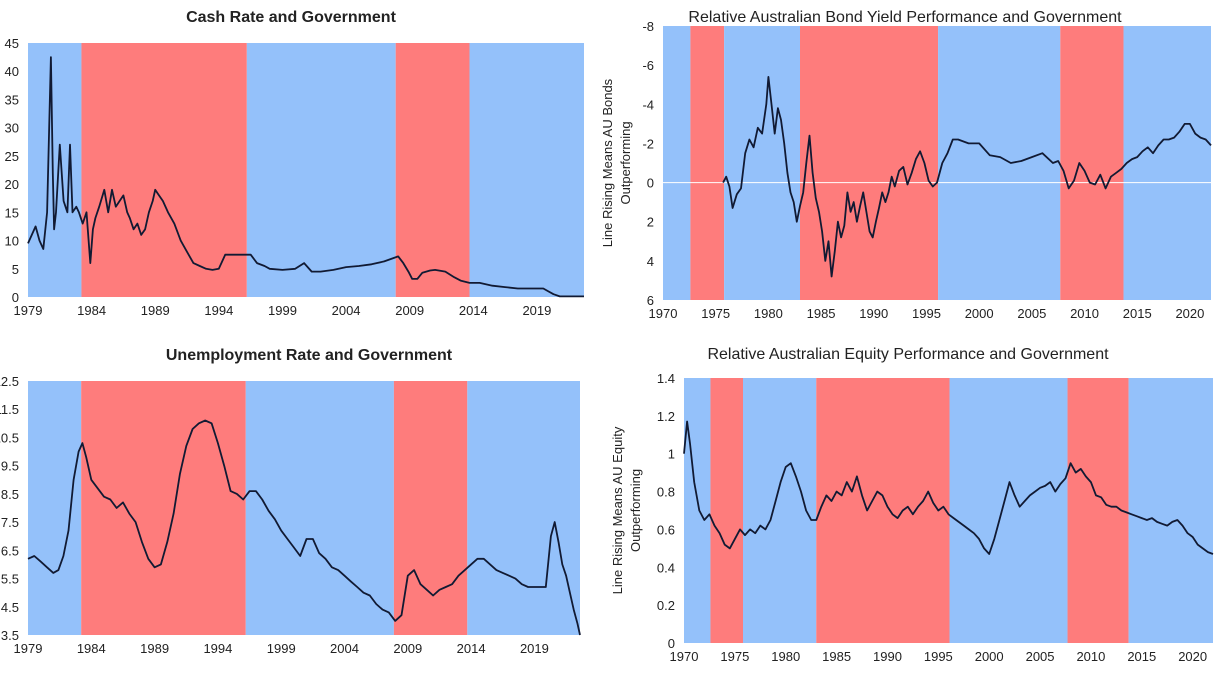 Image resolution: width=1226 pixels, height=690 pixels. What do you see at coordinates (12, 71) in the screenshot?
I see `y-tick-label: 40` at bounding box center [12, 71].